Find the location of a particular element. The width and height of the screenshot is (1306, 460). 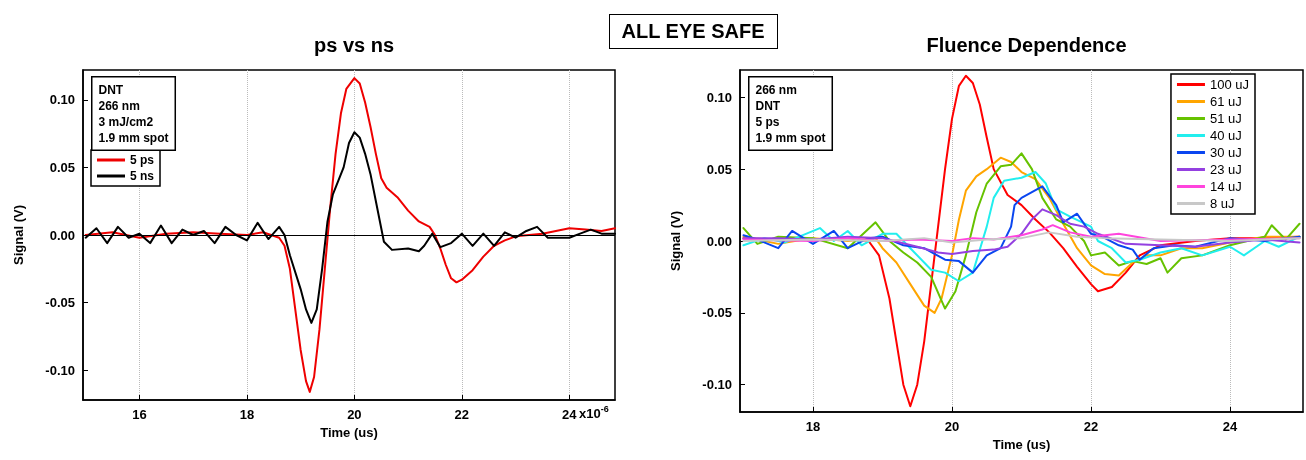

legend-label: 30 uJ is located at coordinates (1225, 152).